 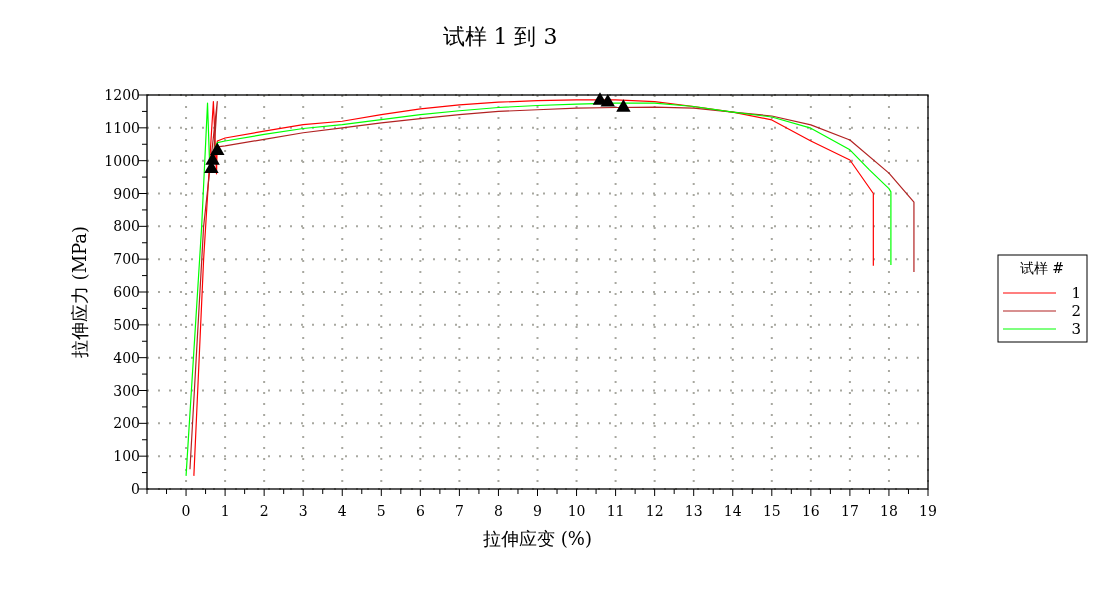 What do you see at coordinates (122, 160) in the screenshot?
I see `y-tick-label: 1000` at bounding box center [122, 160].